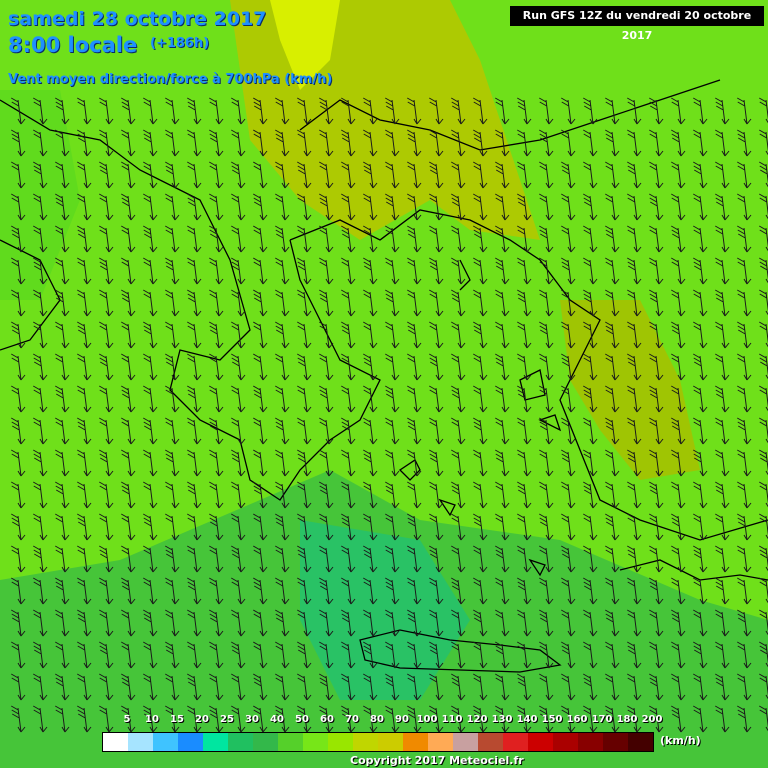 The width and height of the screenshot is (768, 768). What do you see at coordinates (477, 719) in the screenshot?
I see `legend-label: 120` at bounding box center [477, 719].